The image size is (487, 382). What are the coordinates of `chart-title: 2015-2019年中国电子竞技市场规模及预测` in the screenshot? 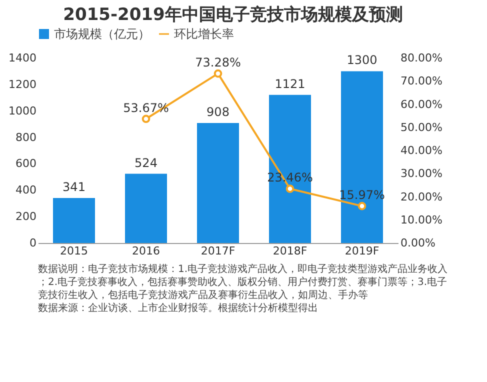 It's located at (233, 15).